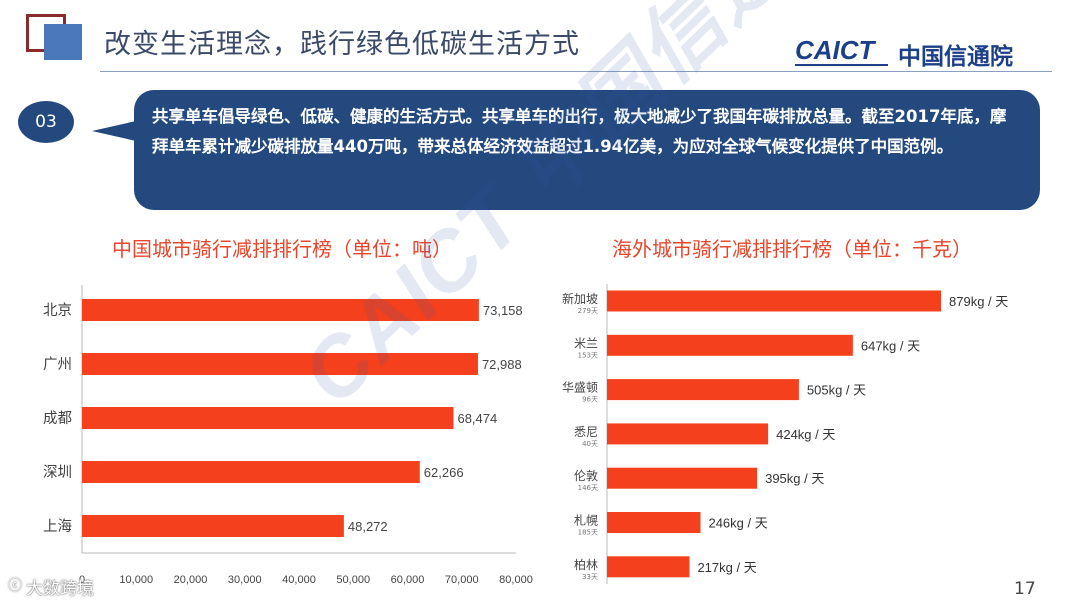  What do you see at coordinates (57, 418) in the screenshot?
I see `china-category-label: 成都` at bounding box center [57, 418].